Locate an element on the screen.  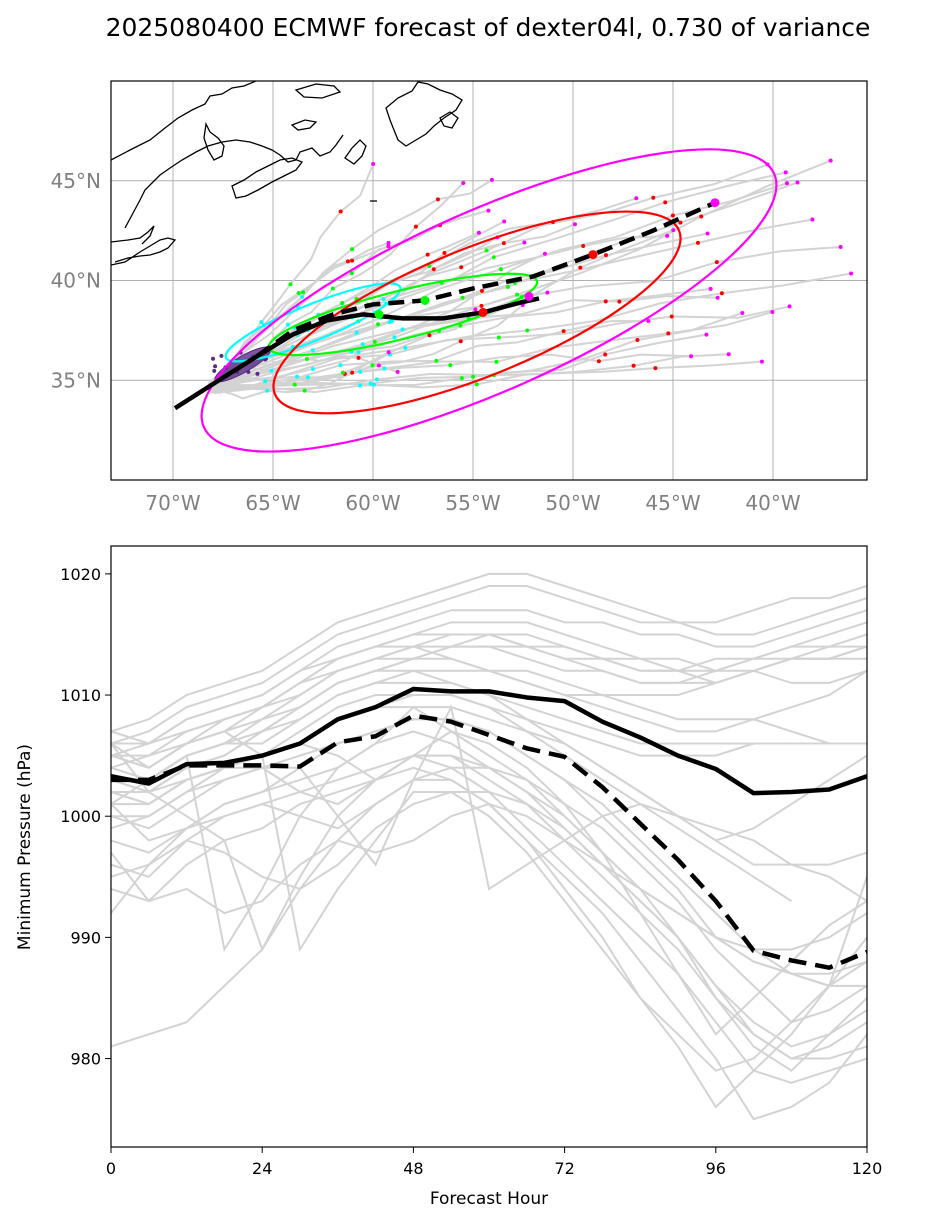
y-tick-label: 1000 is located at coordinates (80, 816).